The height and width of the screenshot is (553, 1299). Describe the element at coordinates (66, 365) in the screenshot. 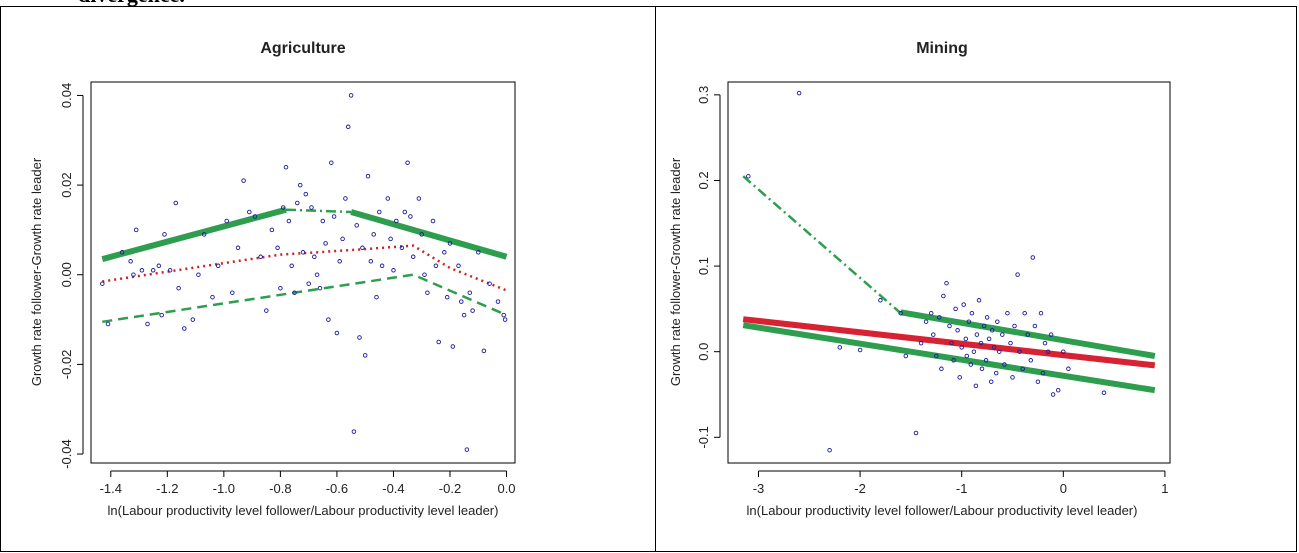

I see `y-tick-label: -0.02` at that location.